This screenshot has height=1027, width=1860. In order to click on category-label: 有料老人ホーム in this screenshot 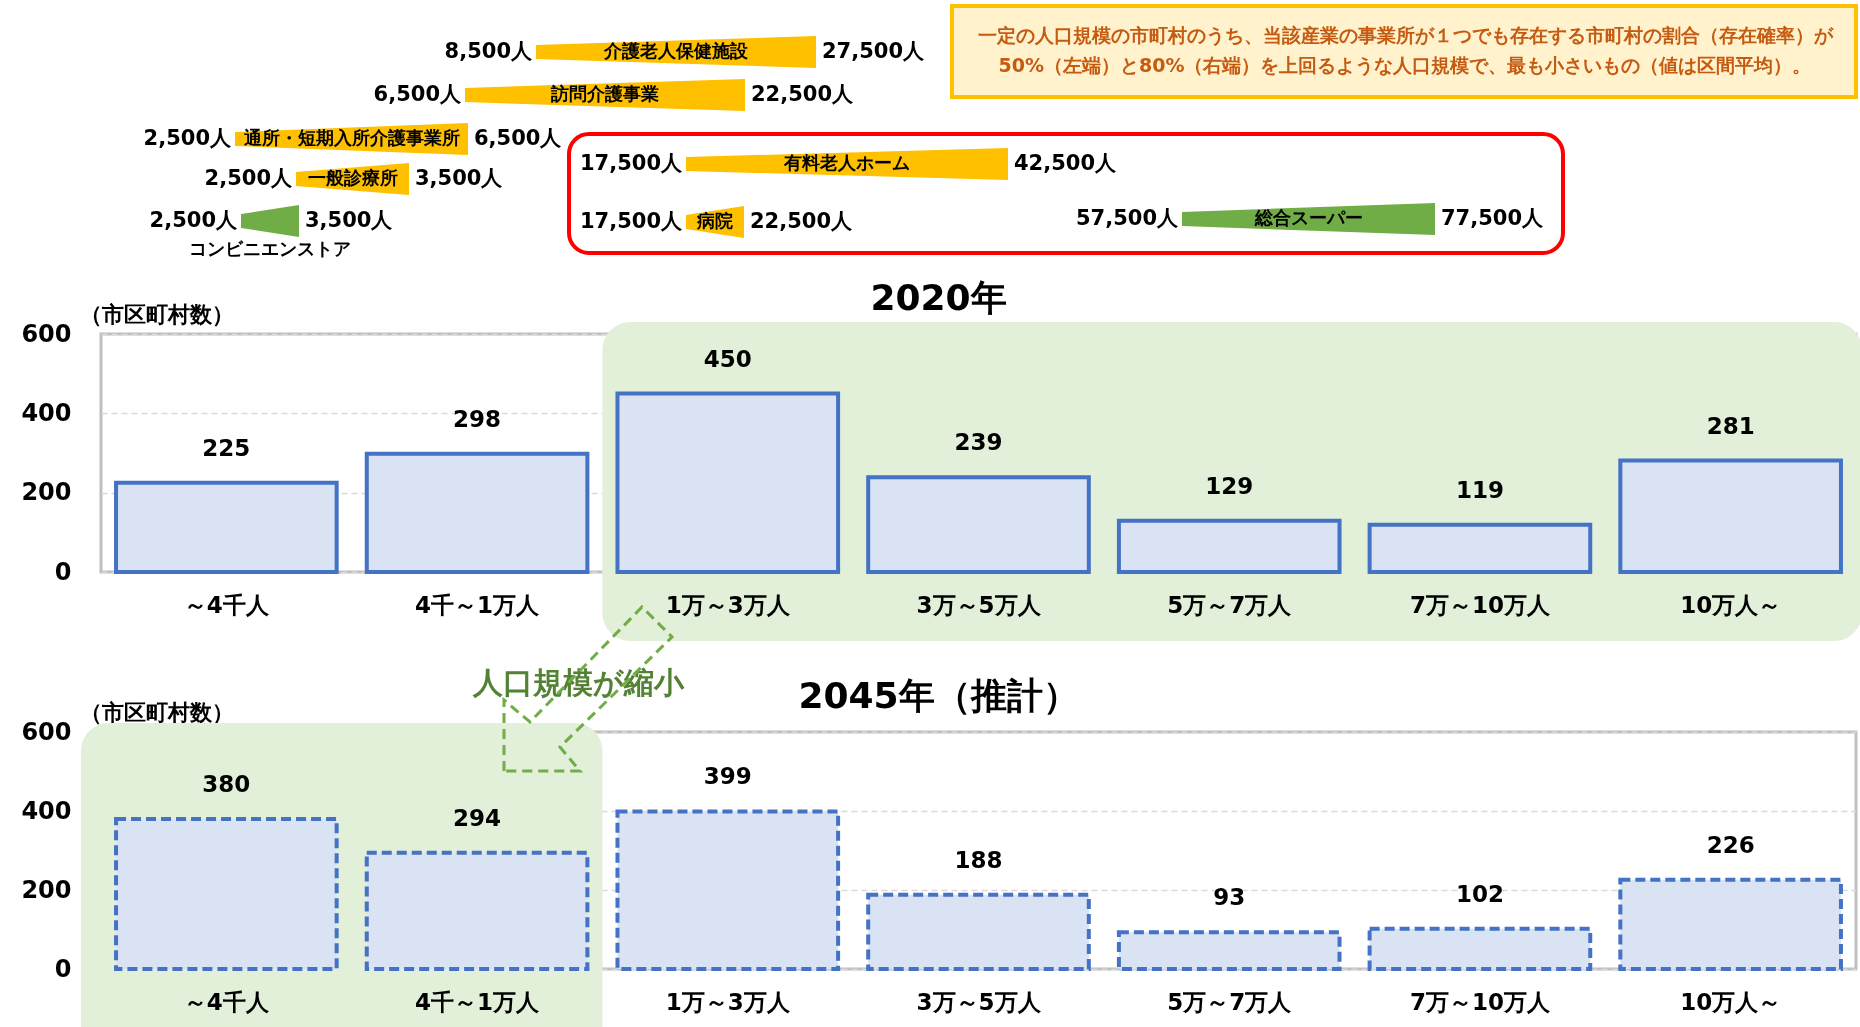, I will do `click(846, 162)`.